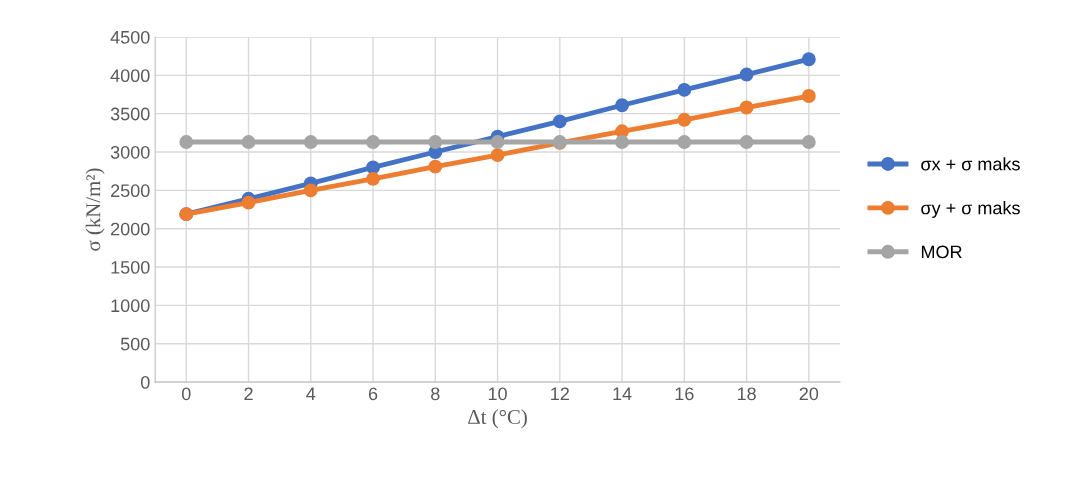 Image resolution: width=1070 pixels, height=493 pixels. I want to click on x-tick-label: 20, so click(809, 394).